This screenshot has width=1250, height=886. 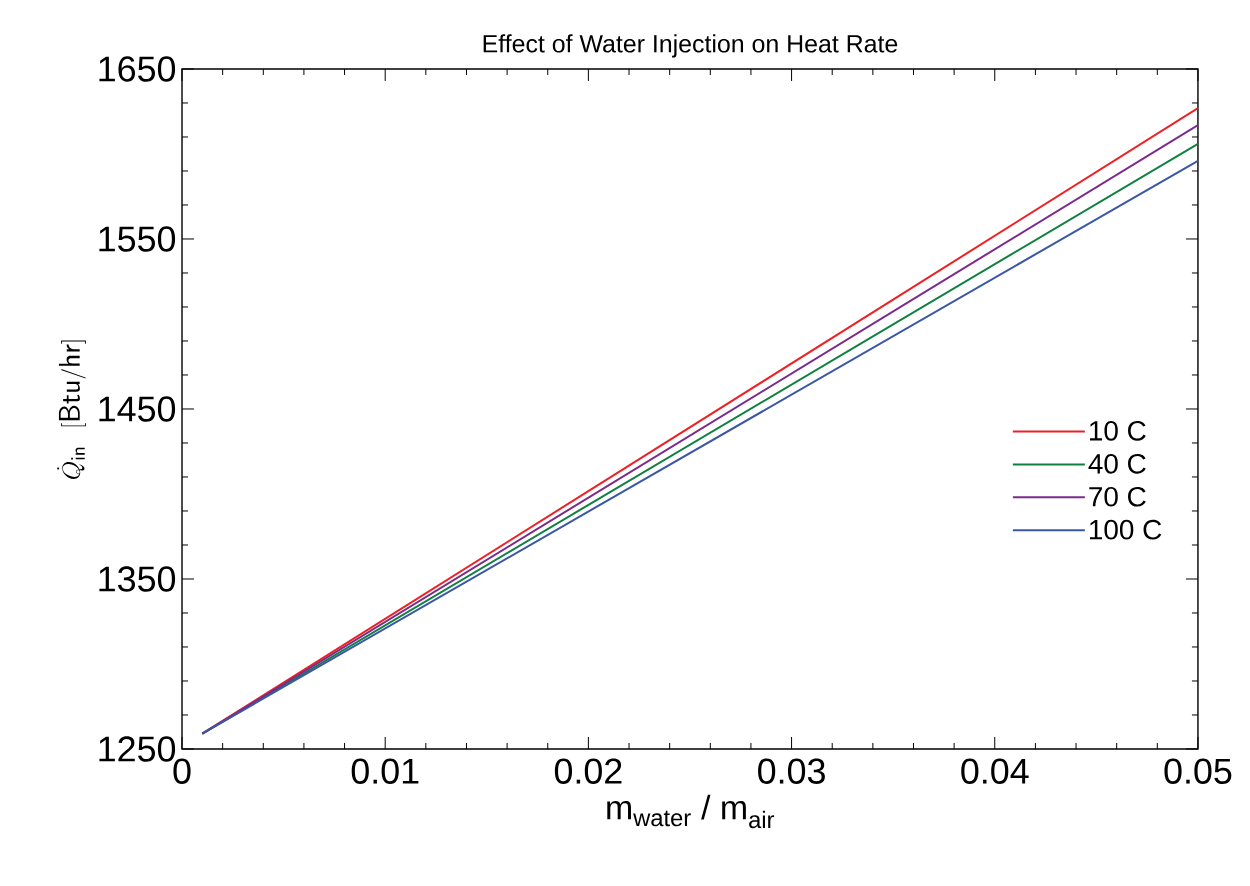 What do you see at coordinates (182, 771) in the screenshot?
I see `x-tick-label: 0` at bounding box center [182, 771].